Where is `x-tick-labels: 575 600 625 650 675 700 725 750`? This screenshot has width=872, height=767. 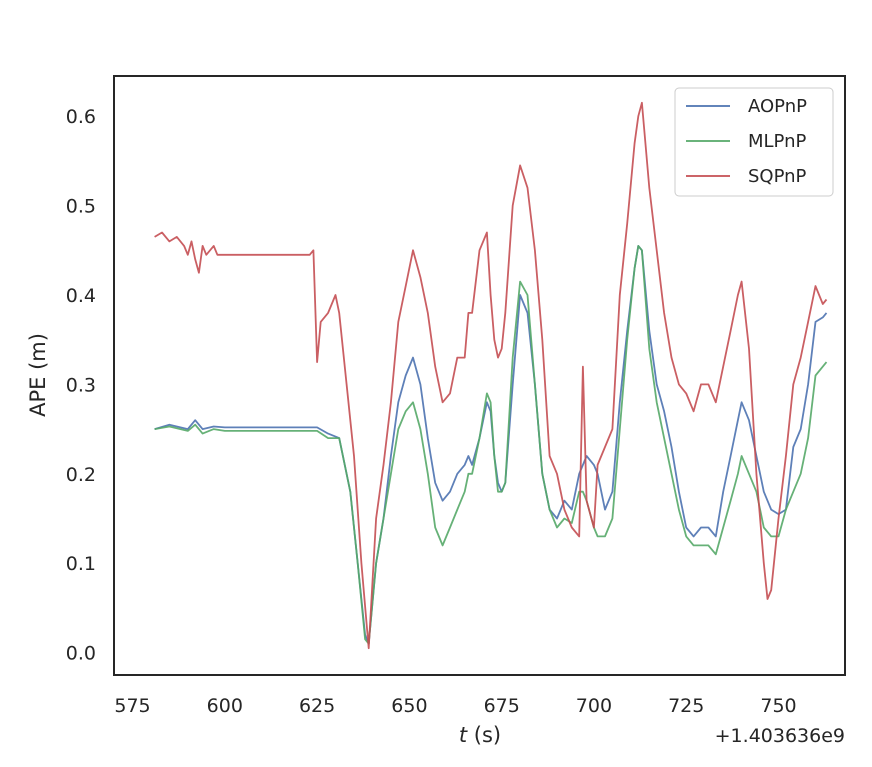 x-tick-labels: 575 600 625 650 675 700 725 750 is located at coordinates (455, 706).